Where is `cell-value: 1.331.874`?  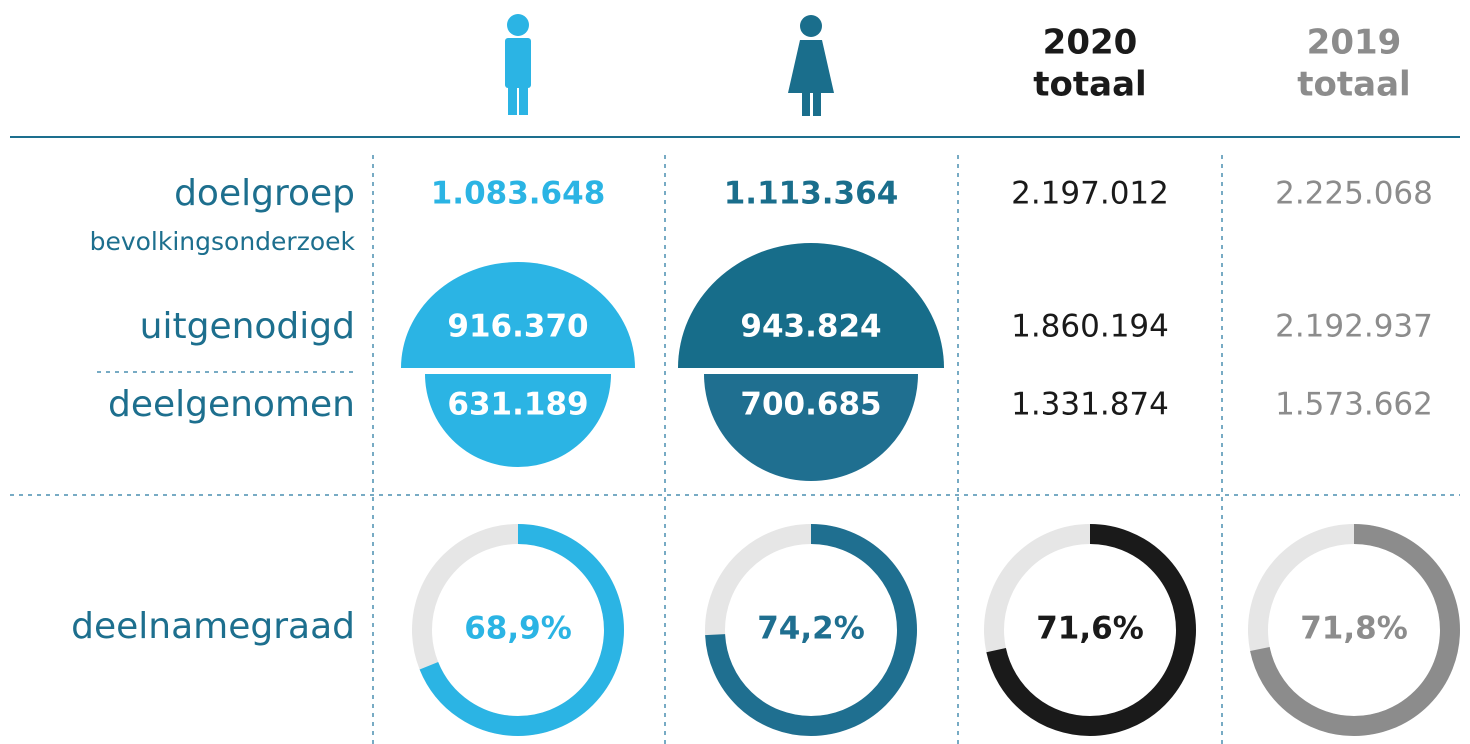
cell-value: 1.331.874 is located at coordinates (1090, 405).